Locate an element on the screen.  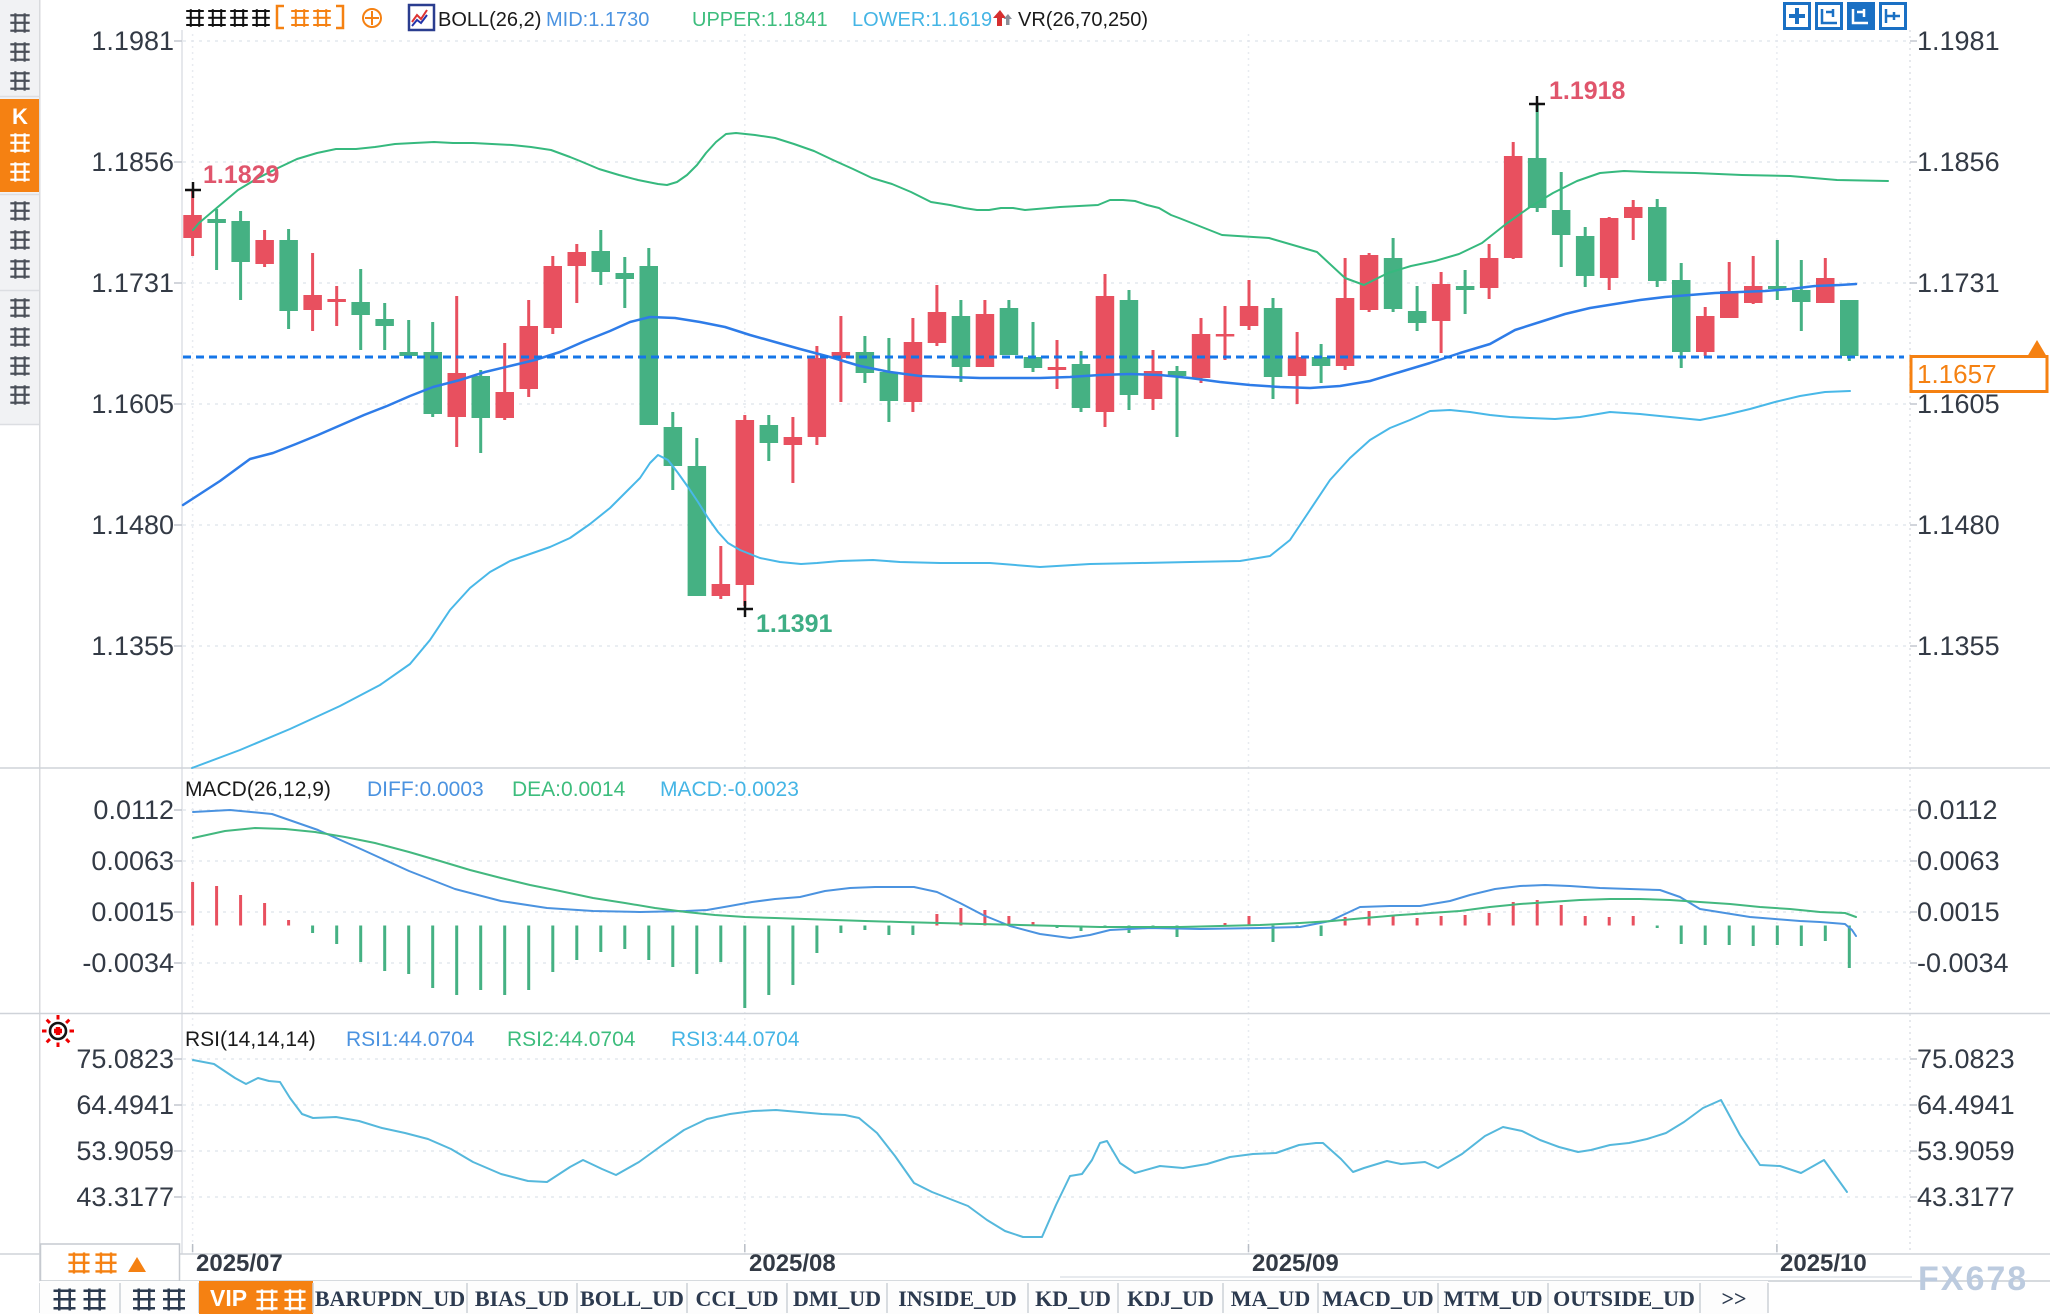
svg-text: DIFF:0.0003 is located at coordinates (425, 789).